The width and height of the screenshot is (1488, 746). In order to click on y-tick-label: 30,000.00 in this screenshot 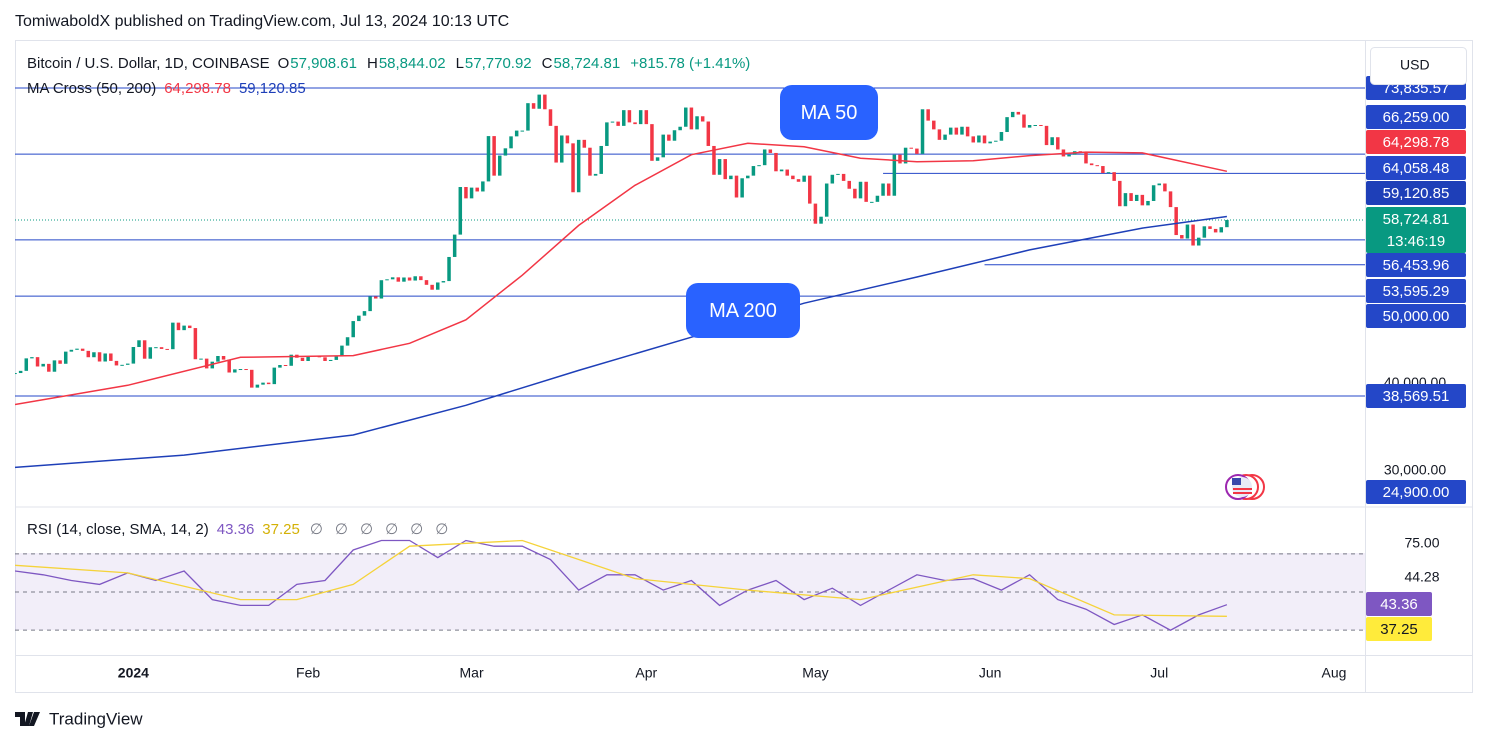, I will do `click(1415, 470)`.